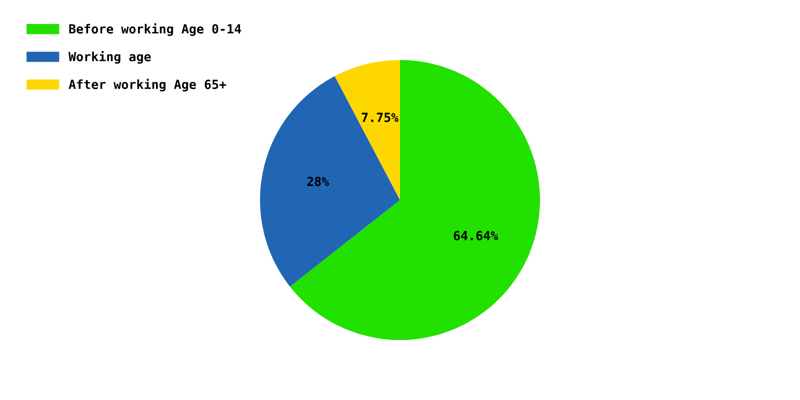 This screenshot has height=400, width=800. What do you see at coordinates (476, 235) in the screenshot?
I see `data-label: 64.64%` at bounding box center [476, 235].